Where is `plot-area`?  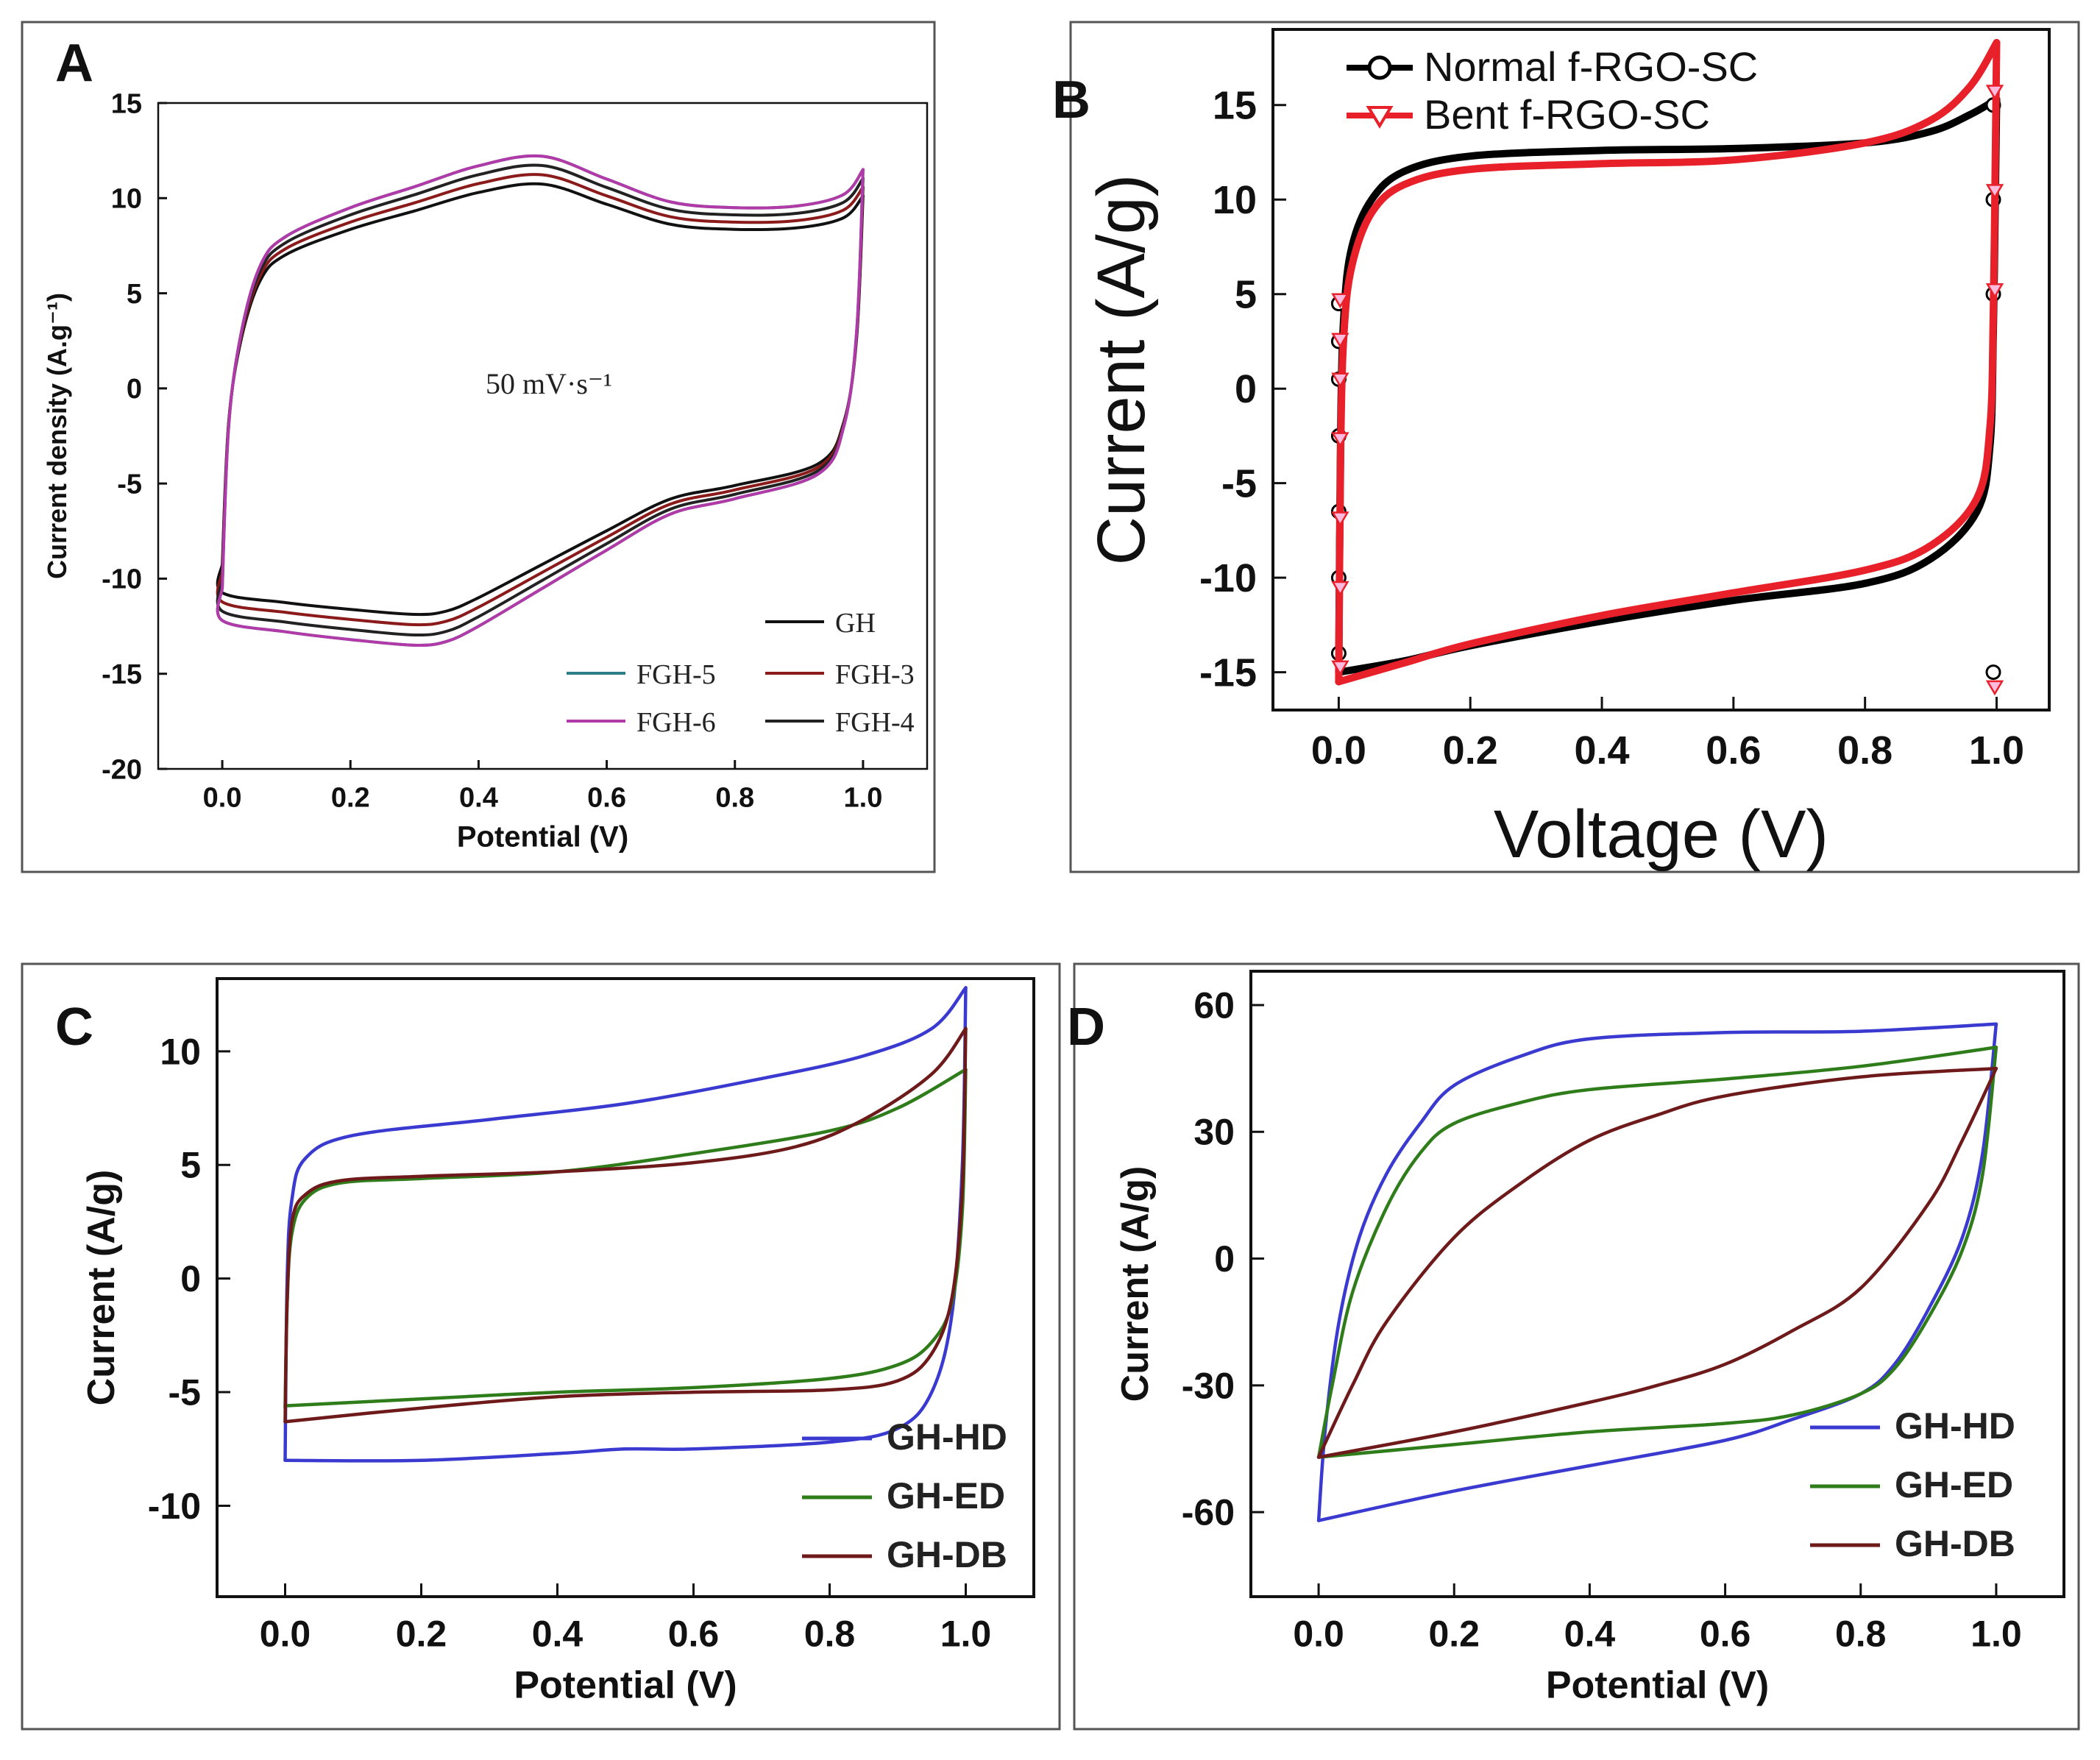
plot-area is located at coordinates (625, 1287).